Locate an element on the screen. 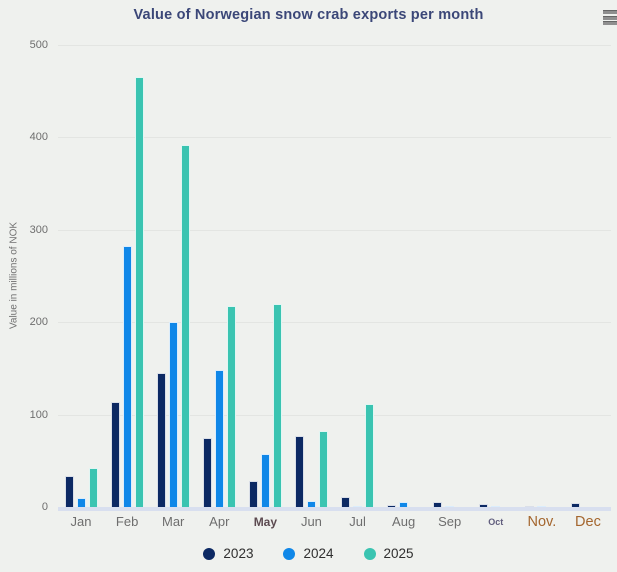  bar-2023-jul is located at coordinates (346, 501).